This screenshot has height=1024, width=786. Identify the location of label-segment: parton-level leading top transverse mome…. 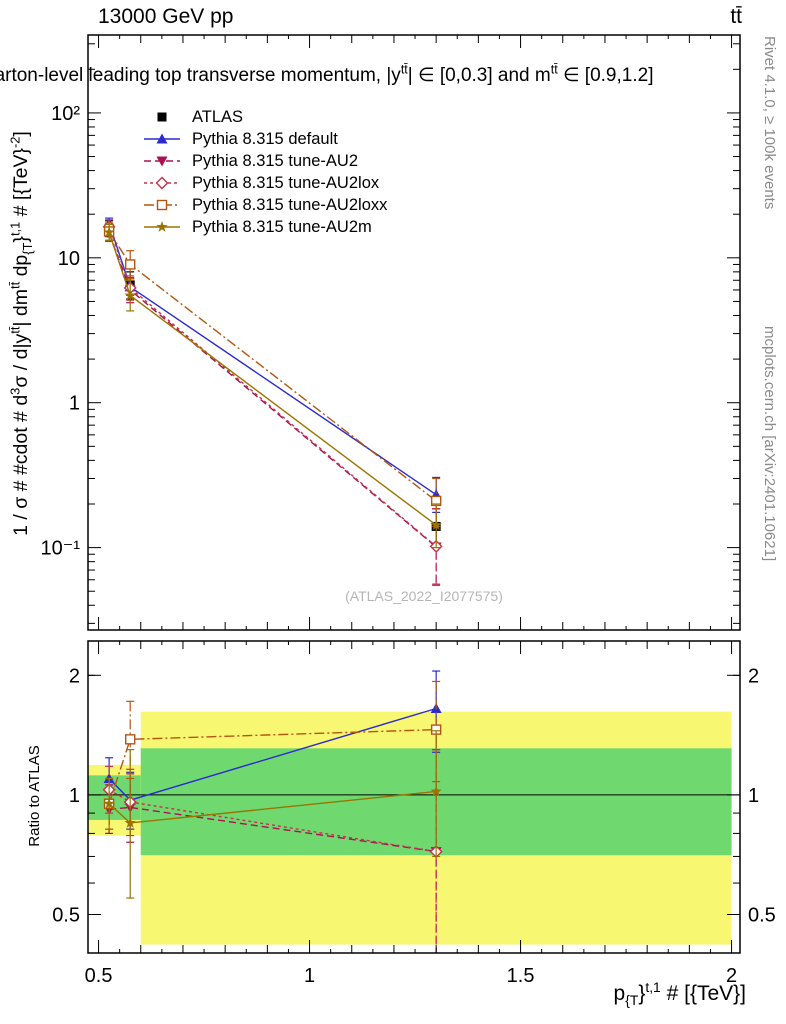
(200, 75).